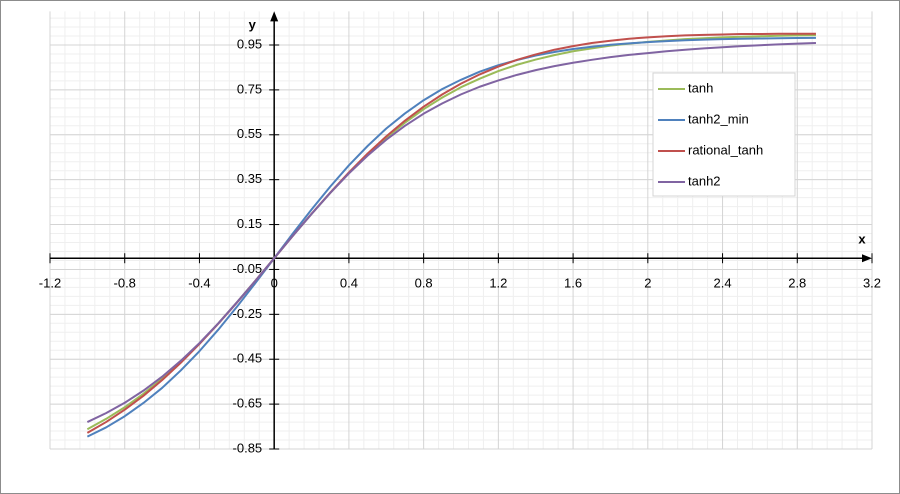 This screenshot has width=900, height=494. Describe the element at coordinates (573, 283) in the screenshot. I see `x-tick-label: 1.6` at that location.